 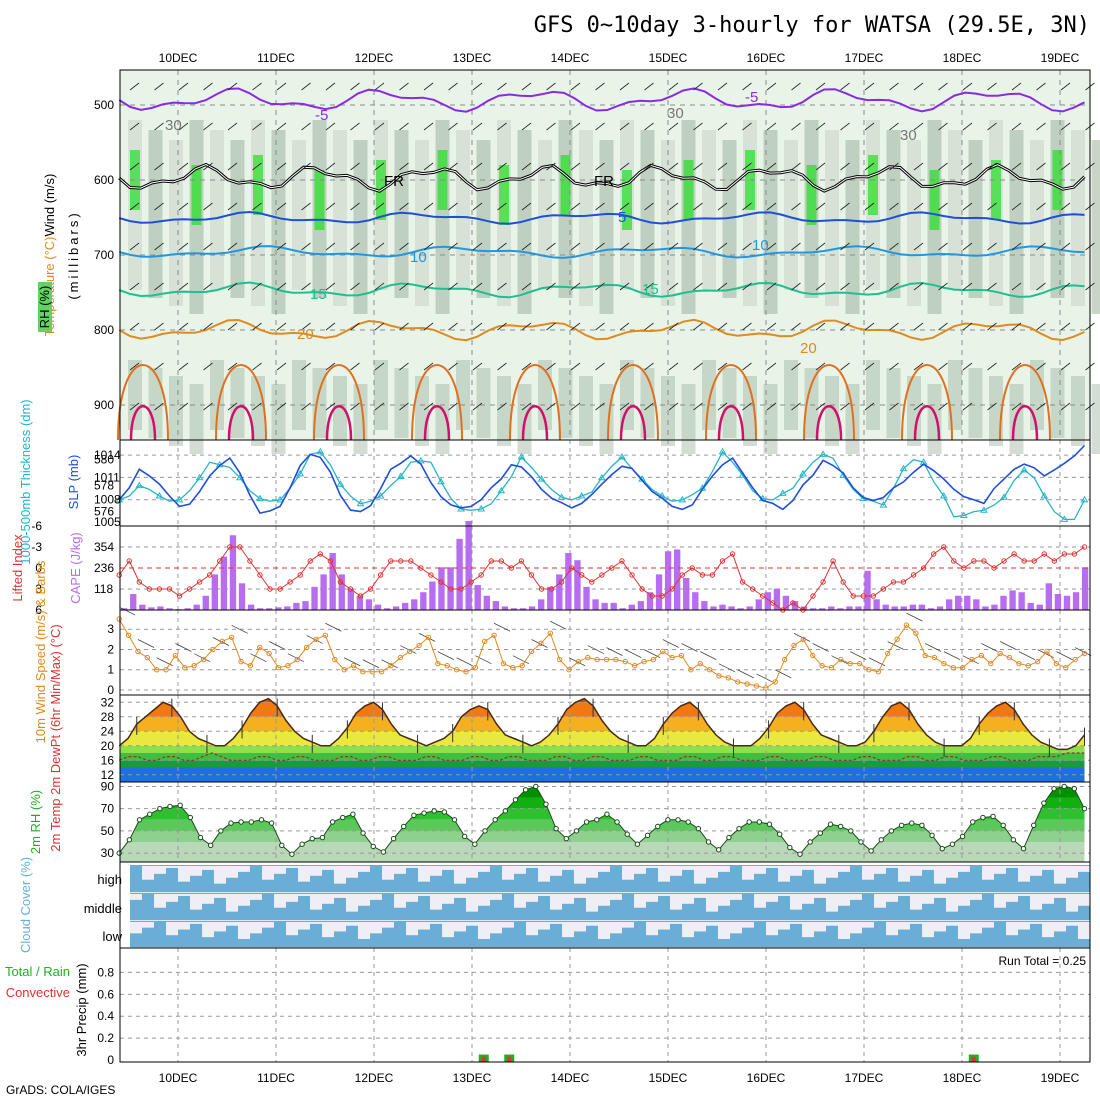 I want to click on axis-label-millibars: (millibars), so click(x=73, y=254).